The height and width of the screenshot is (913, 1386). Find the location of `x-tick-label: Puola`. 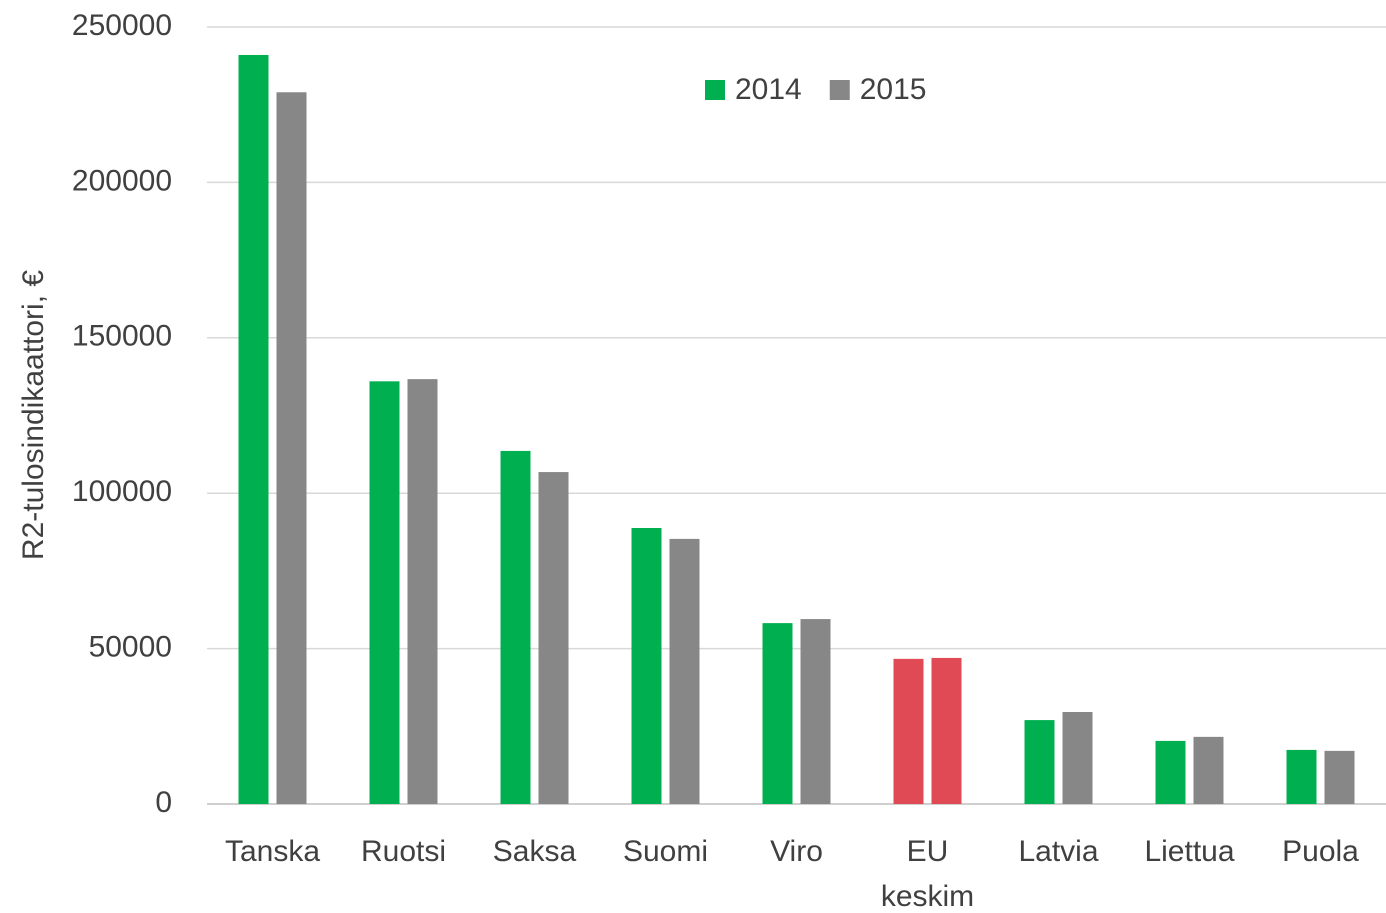

x-tick-label: Puola is located at coordinates (1320, 851).